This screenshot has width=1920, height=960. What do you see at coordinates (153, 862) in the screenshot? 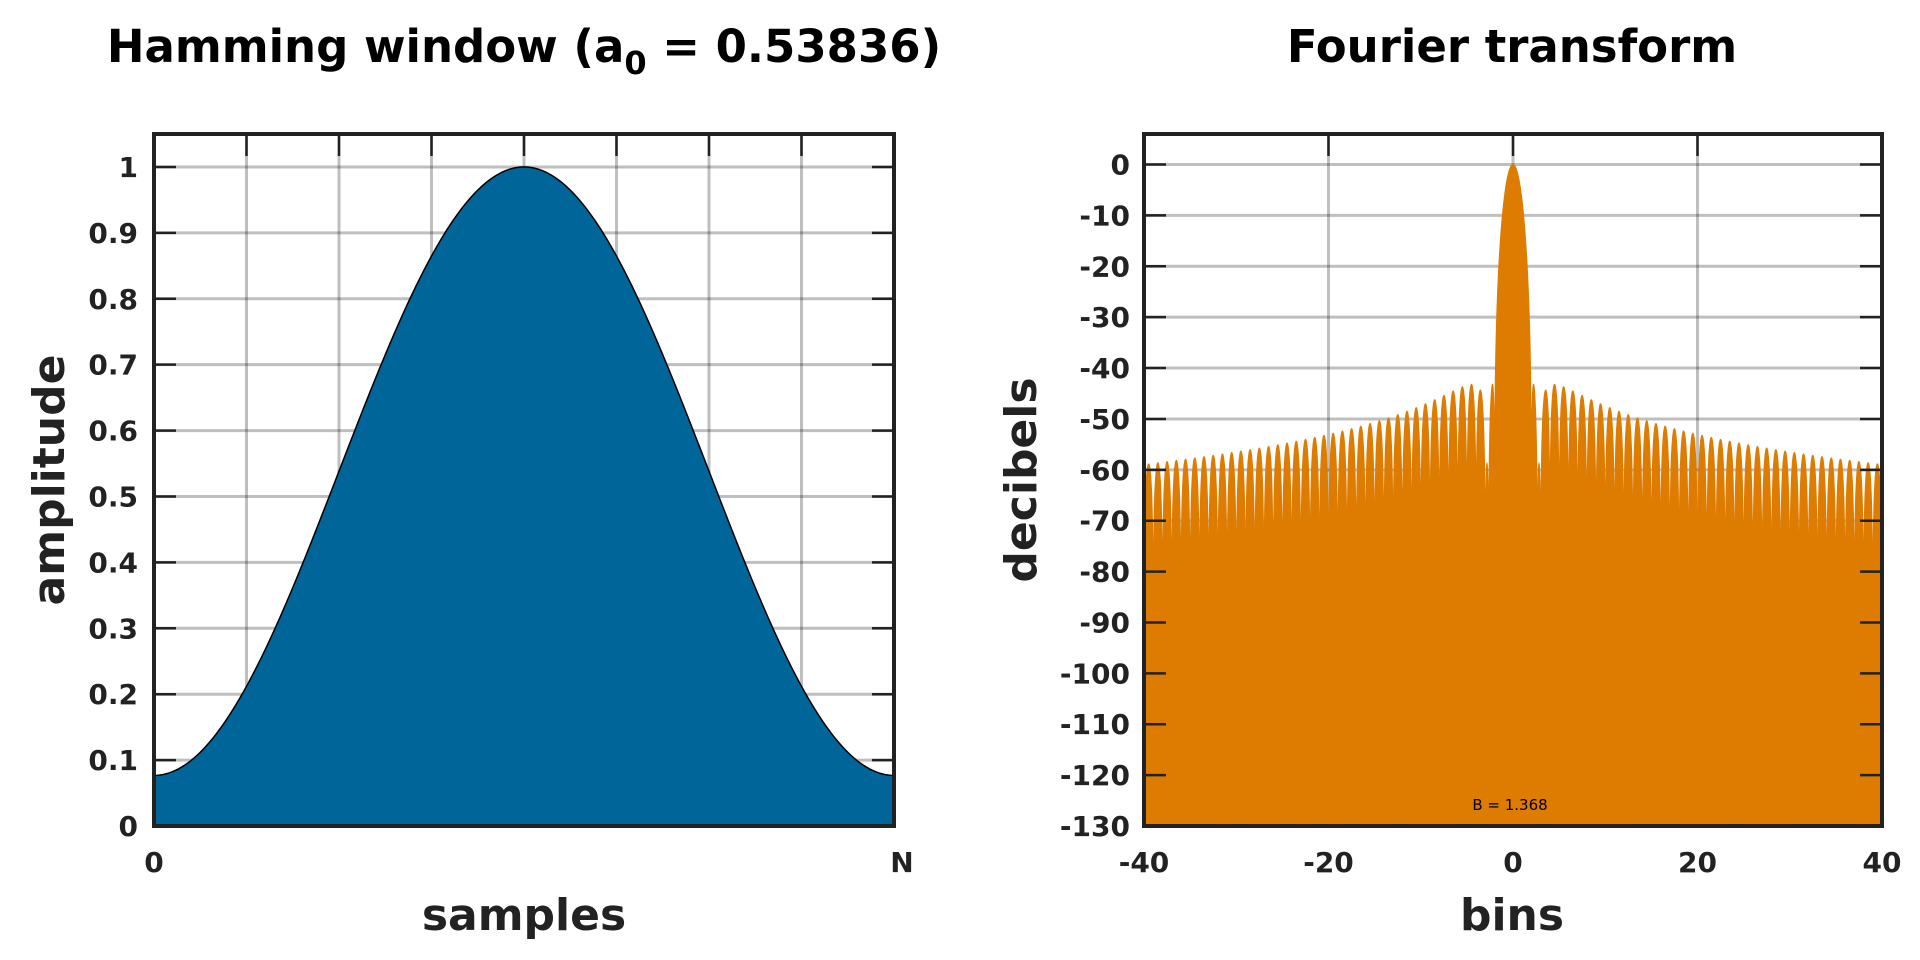
I see `window-x-tick-label: 0` at bounding box center [153, 862].